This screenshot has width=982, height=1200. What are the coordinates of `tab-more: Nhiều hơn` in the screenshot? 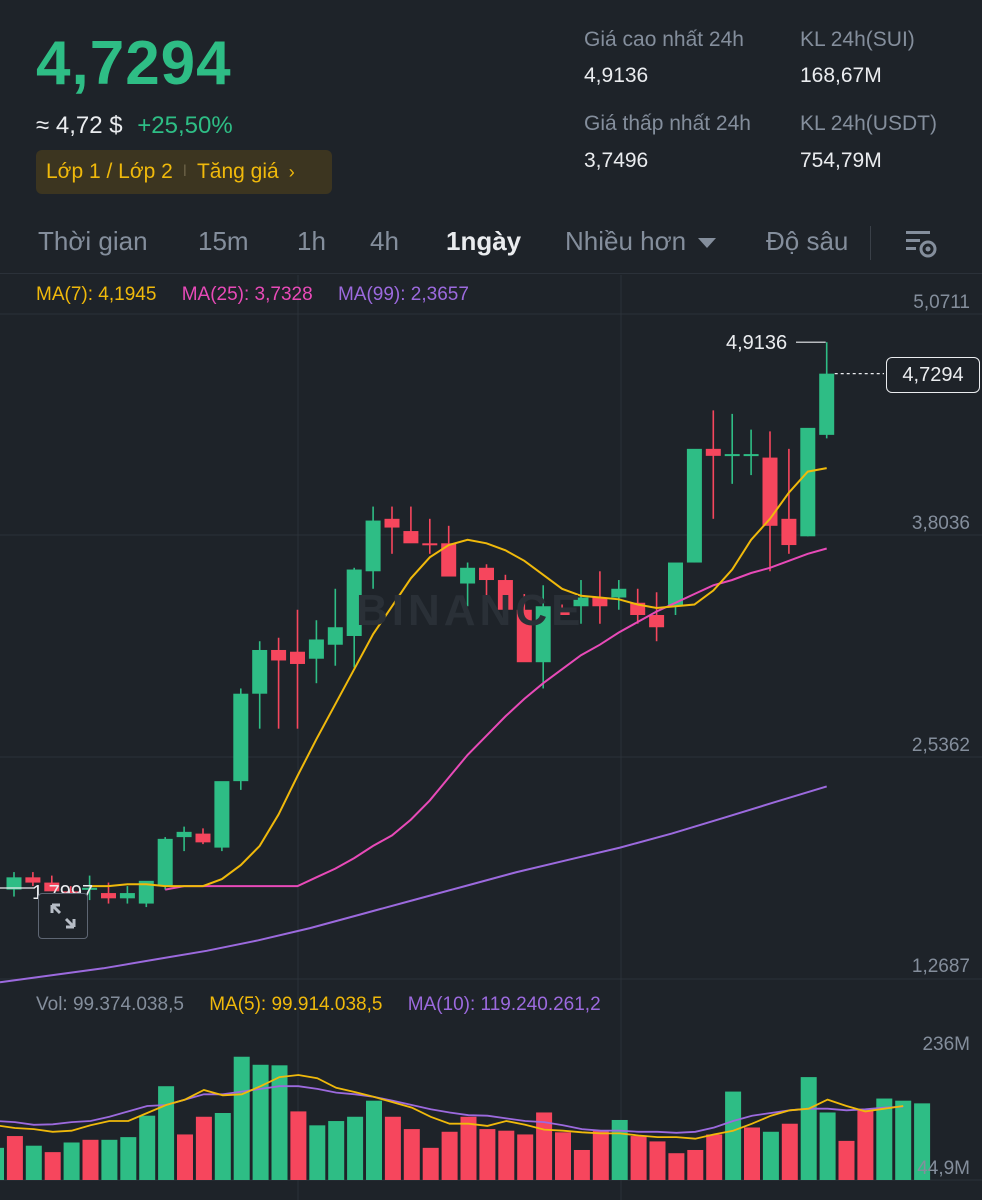 It's located at (641, 241).